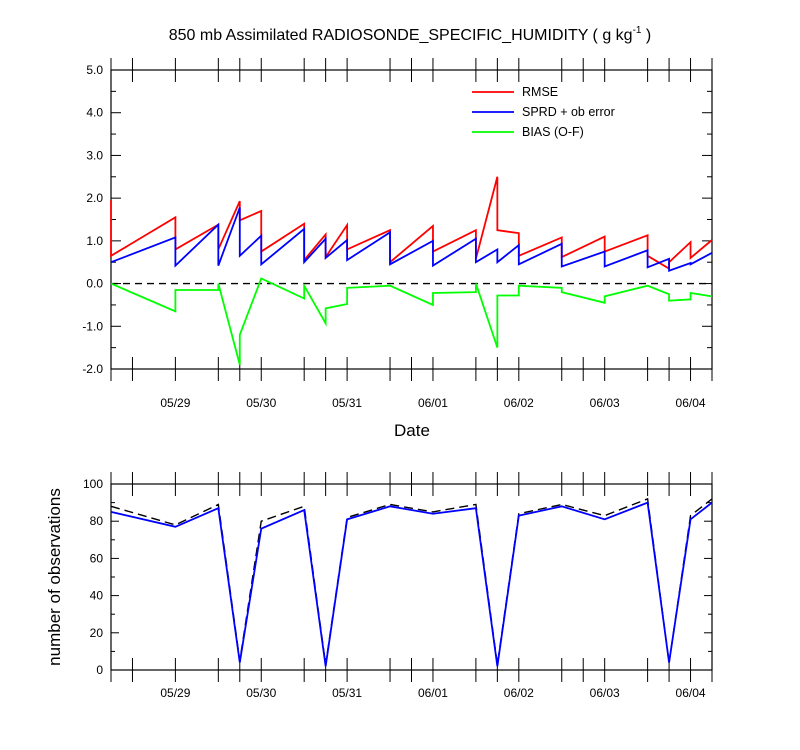 This screenshot has width=800, height=750. I want to click on top-series-bias-o-f, so click(411, 321).